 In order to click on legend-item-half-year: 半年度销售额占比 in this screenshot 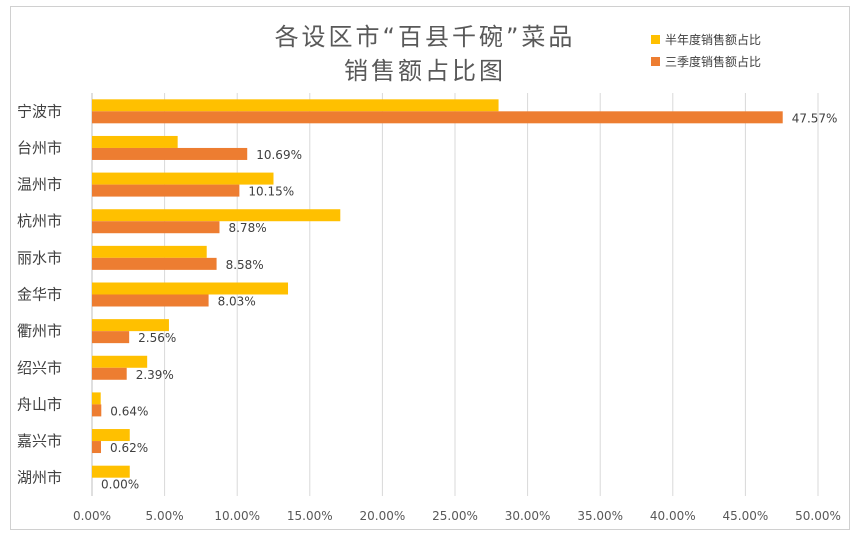, I will do `click(706, 39)`.